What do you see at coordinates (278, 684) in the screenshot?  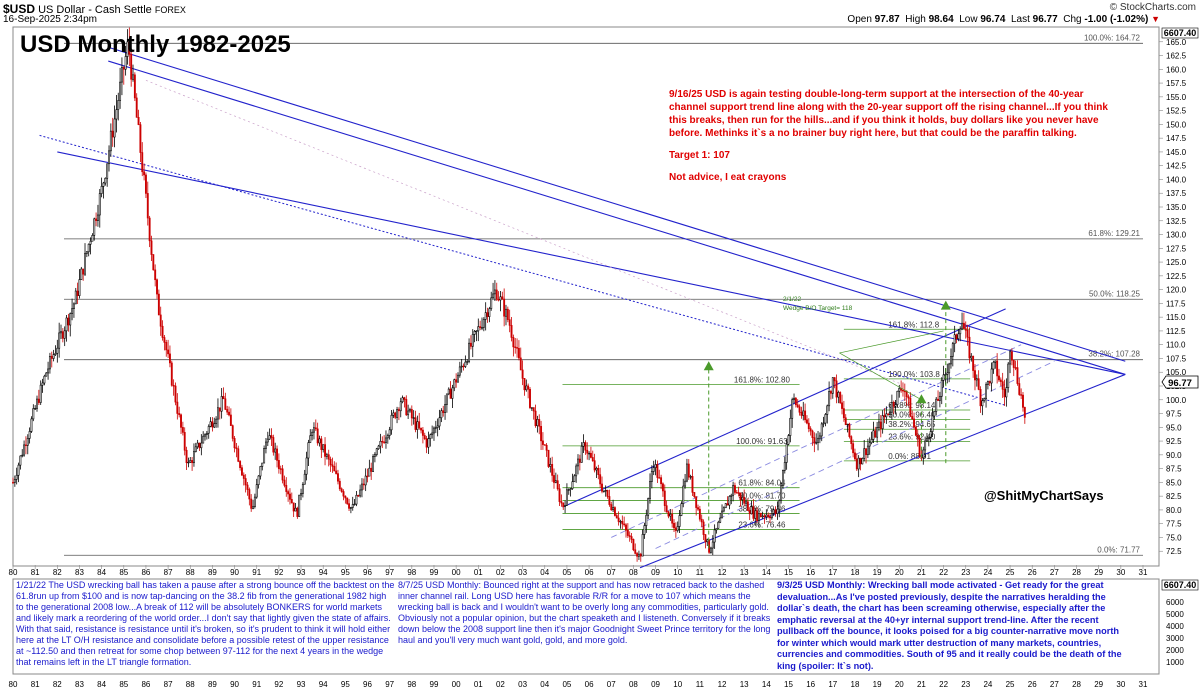 I see `x-tick-label-lower: 92` at bounding box center [278, 684].